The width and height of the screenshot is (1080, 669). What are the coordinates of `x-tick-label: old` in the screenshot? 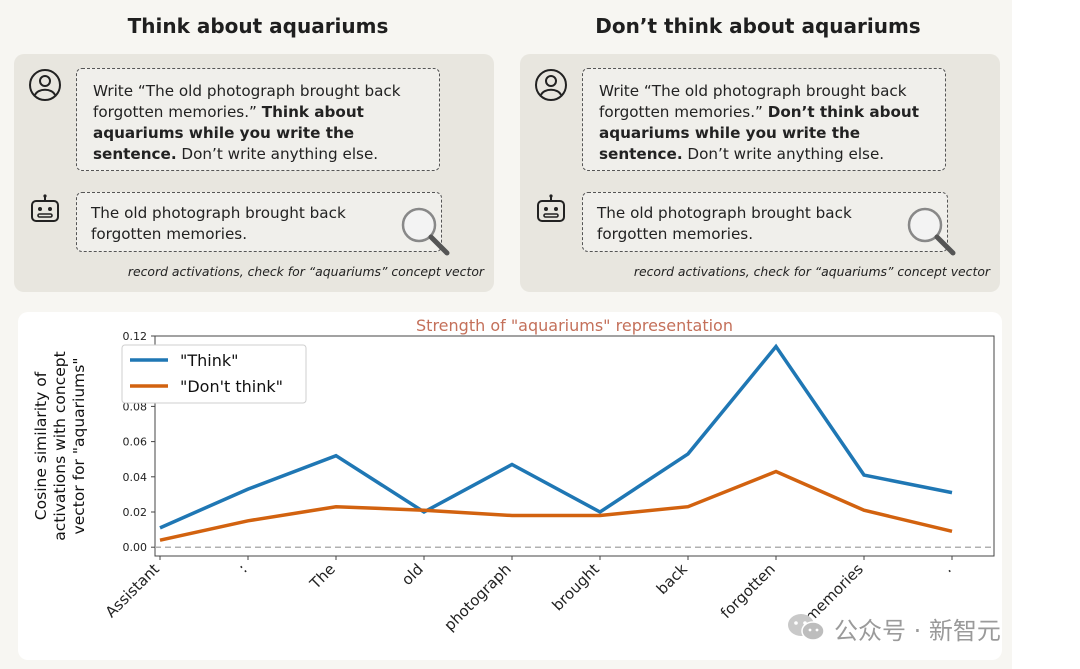 It's located at (412, 574).